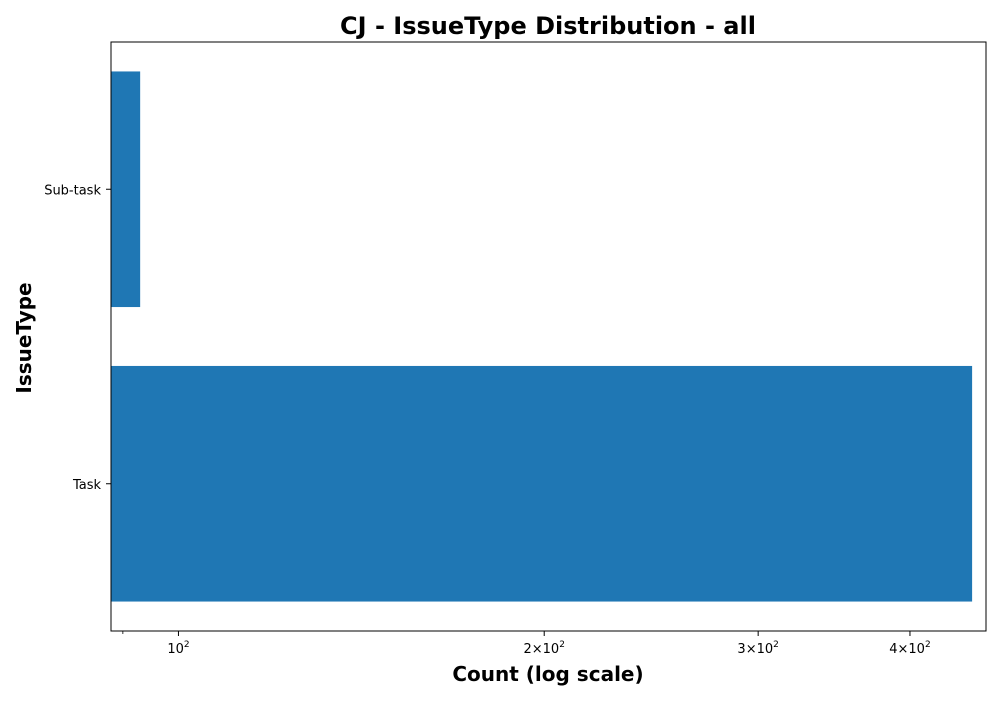 The width and height of the screenshot is (1000, 704). I want to click on y-axis-label: IssueType, so click(24, 337).